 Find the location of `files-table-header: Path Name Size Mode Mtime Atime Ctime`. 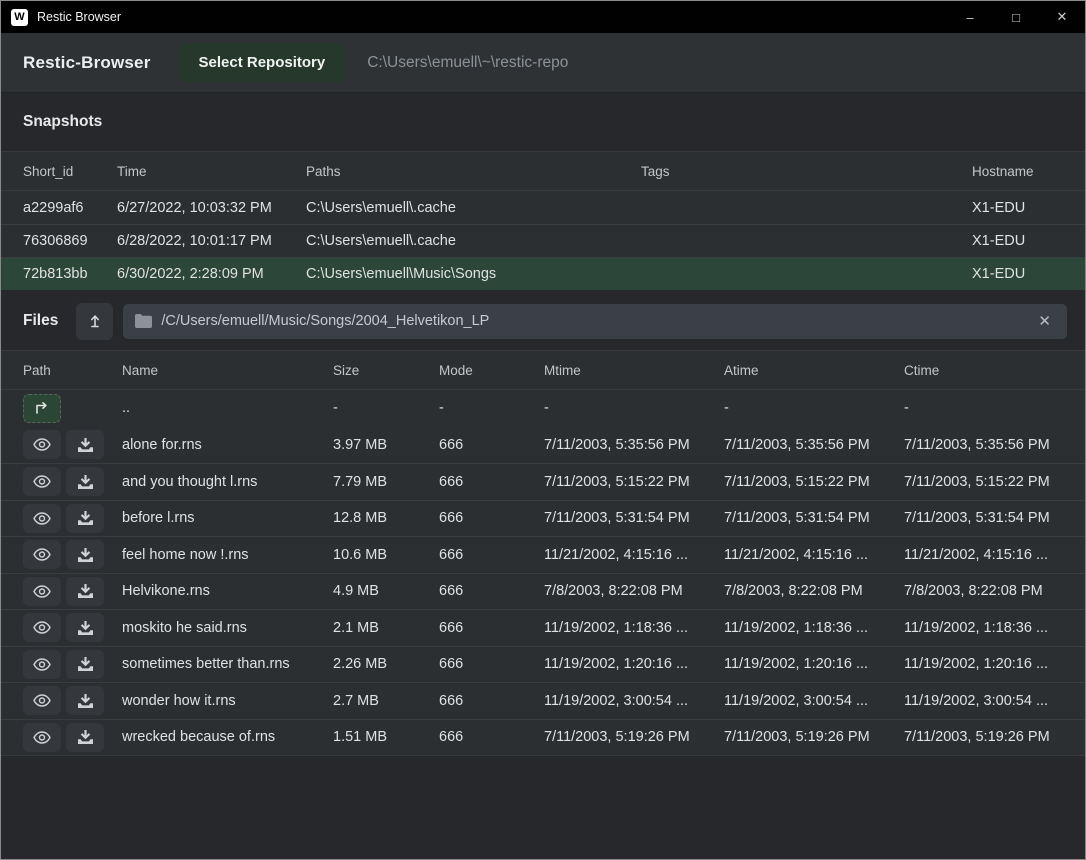

files-table-header: Path Name Size Mode Mtime Atime Ctime is located at coordinates (543, 370).